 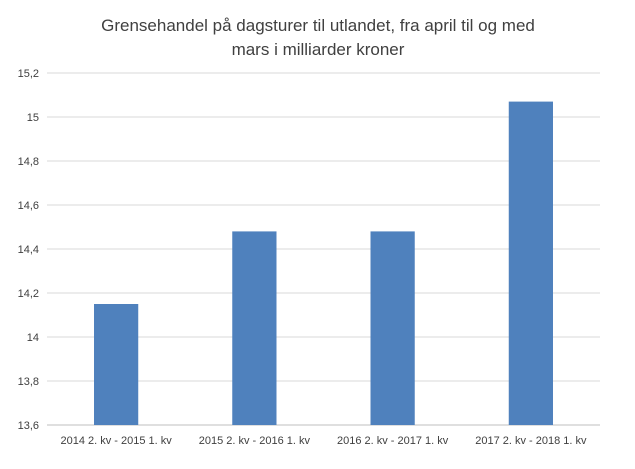 What do you see at coordinates (531, 441) in the screenshot?
I see `x-tick-label: 2017 2. kv - 2018 1. kv` at bounding box center [531, 441].